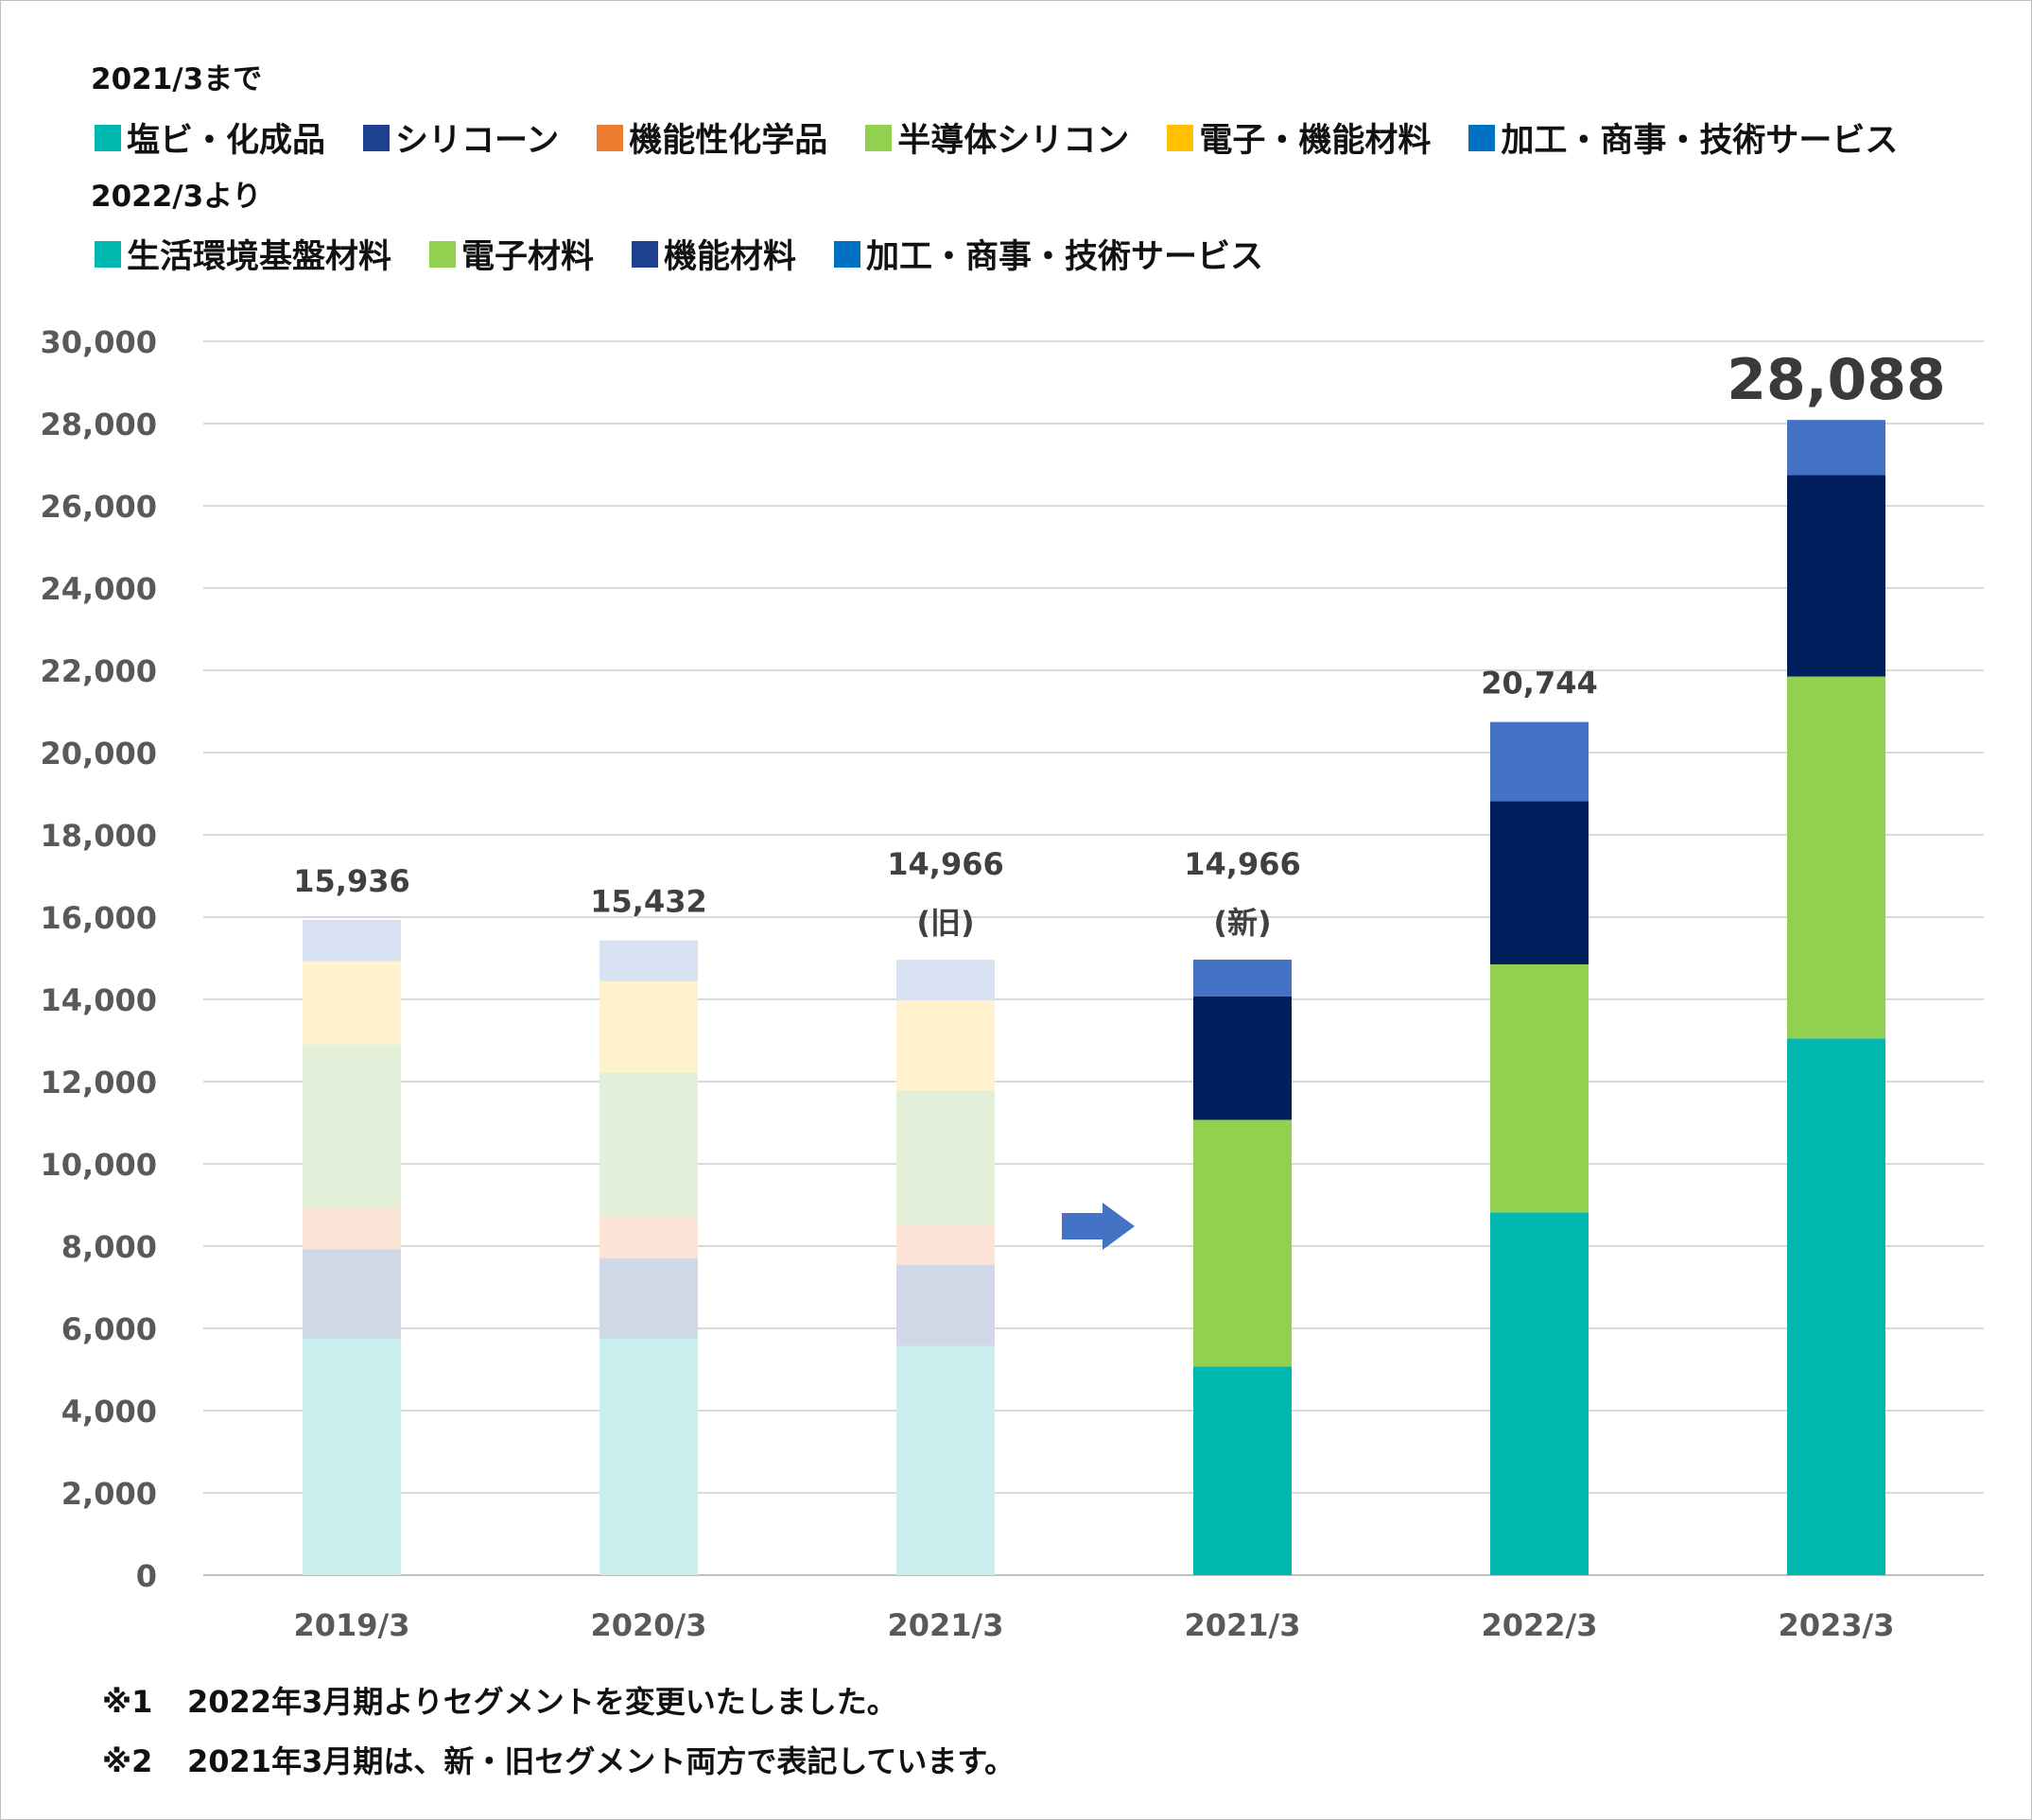  Describe the element at coordinates (542, 1702) in the screenshot. I see `note-1-text: 2022年3月期よりセグメントを変更いたしました。` at that location.